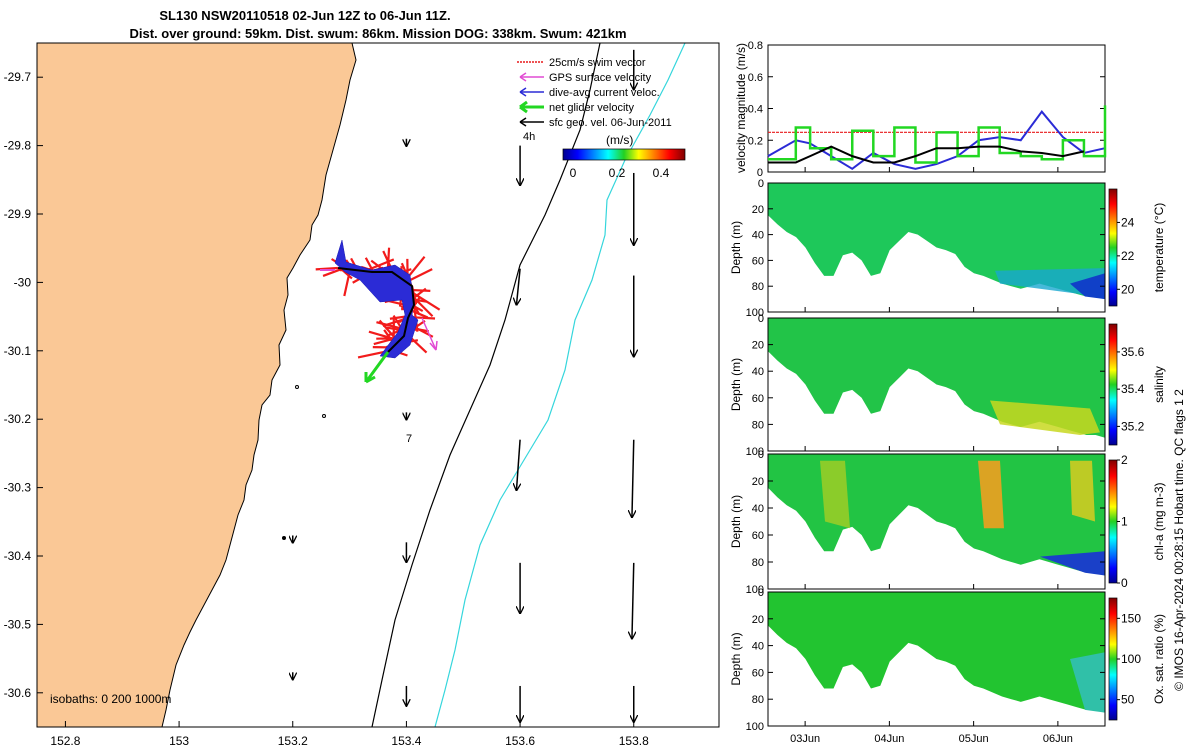 The height and width of the screenshot is (750, 1200). I want to click on map-y-tick-label: -30.5, so click(18, 624).